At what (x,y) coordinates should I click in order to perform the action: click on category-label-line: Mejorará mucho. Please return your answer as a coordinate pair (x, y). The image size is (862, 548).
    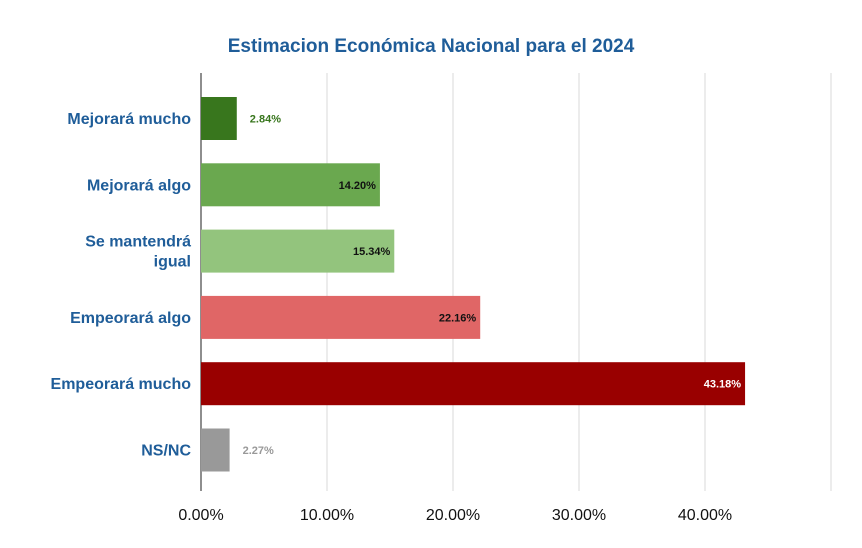
    Looking at the image, I should click on (129, 119).